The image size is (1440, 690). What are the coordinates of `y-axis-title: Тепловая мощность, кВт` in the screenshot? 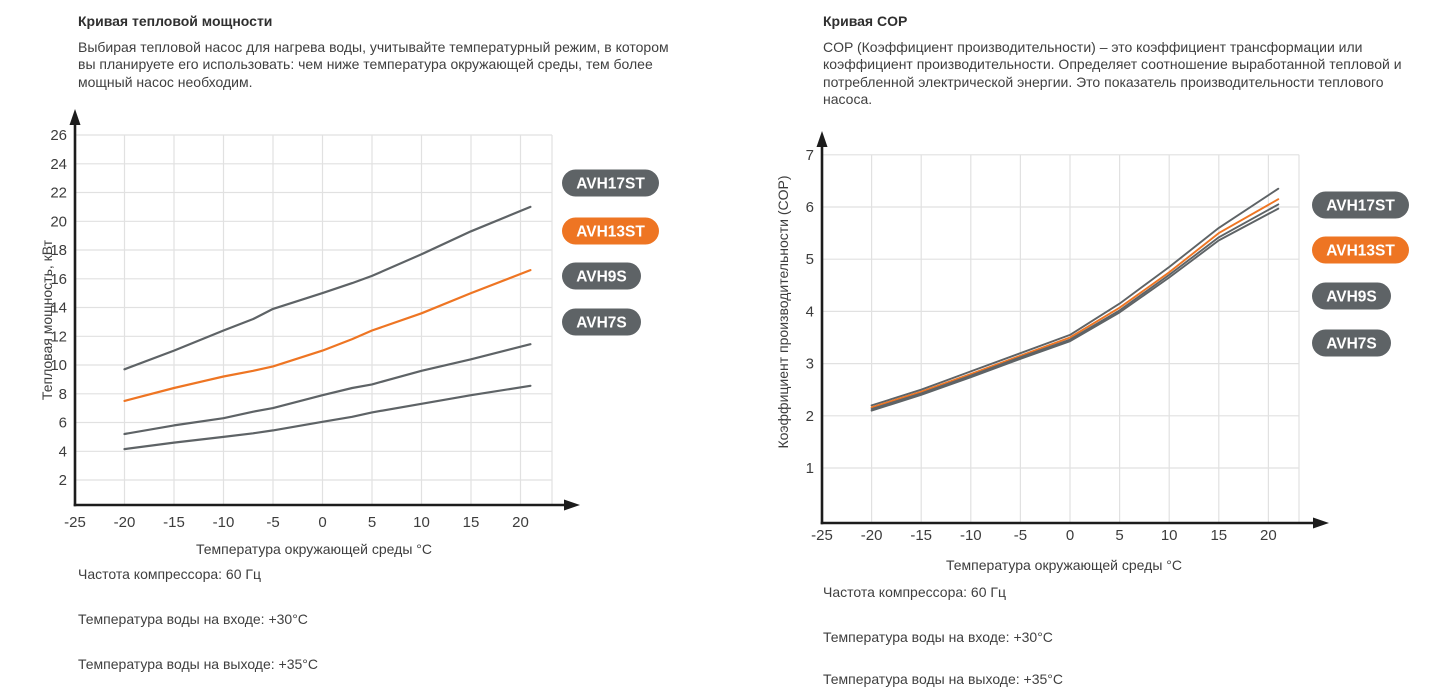 It's located at (47, 319).